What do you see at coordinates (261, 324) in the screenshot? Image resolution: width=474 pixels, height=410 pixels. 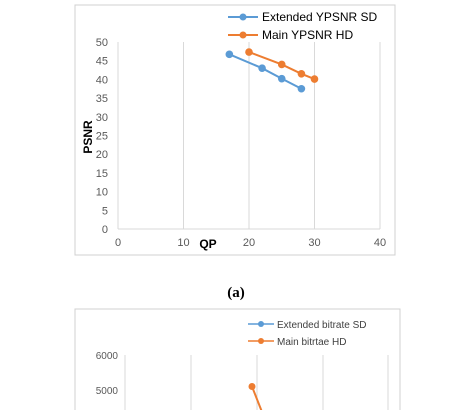 I see `legend-marker-extended-bitrate-sd` at bounding box center [261, 324].